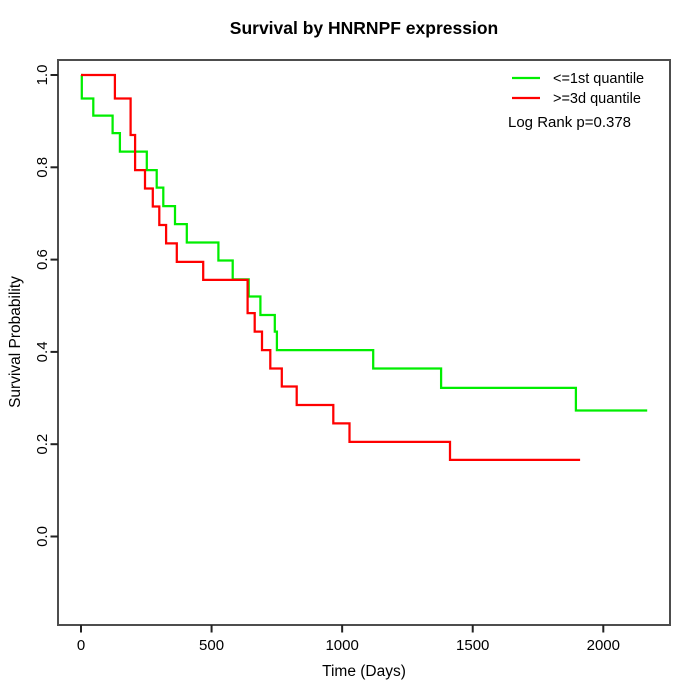 This screenshot has width=700, height=700. What do you see at coordinates (42, 536) in the screenshot?
I see `y-tick-label: 0.0` at bounding box center [42, 536].